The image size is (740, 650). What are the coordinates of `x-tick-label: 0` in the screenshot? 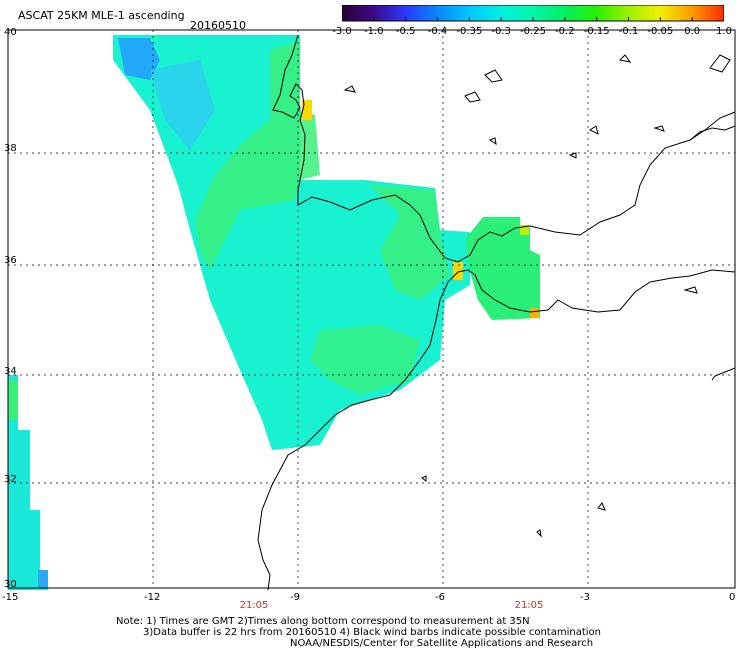 It's located at (732, 597).